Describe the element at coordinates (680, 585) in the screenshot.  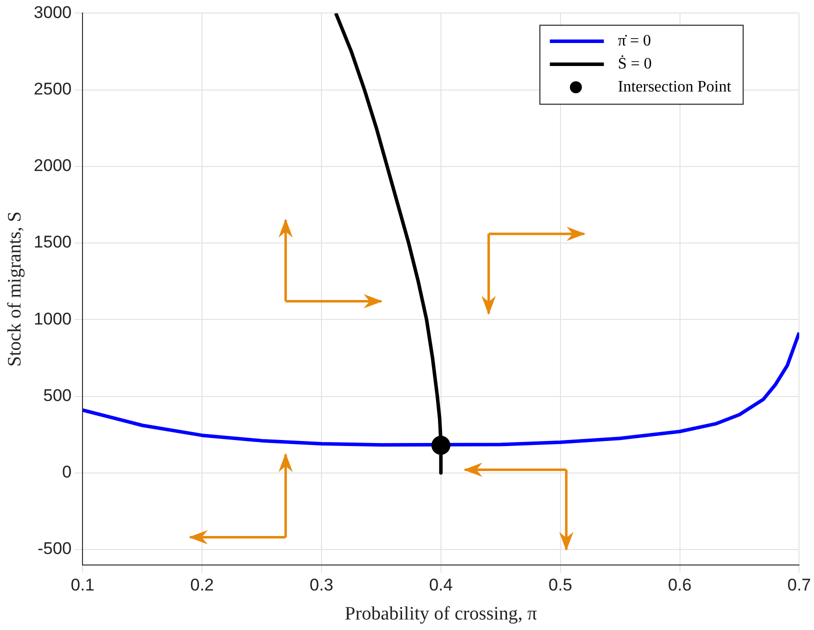
I see `x-tick-label: 0.6` at that location.